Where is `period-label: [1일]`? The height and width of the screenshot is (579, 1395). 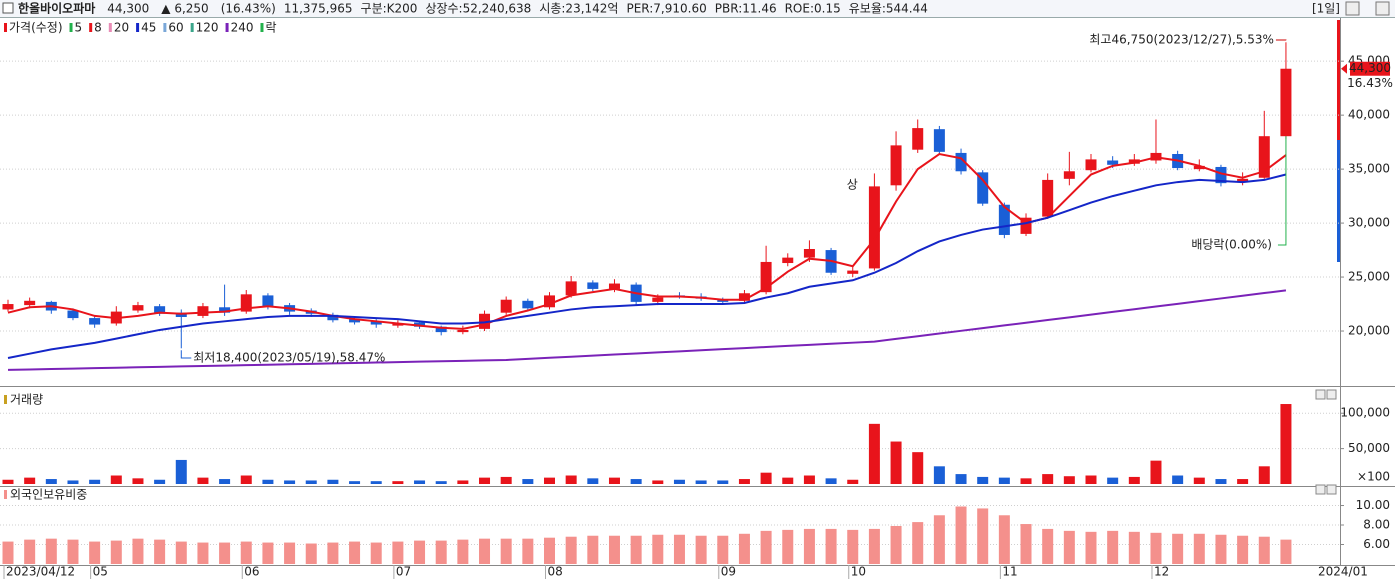
period-label: [1일] is located at coordinates (1326, 9).